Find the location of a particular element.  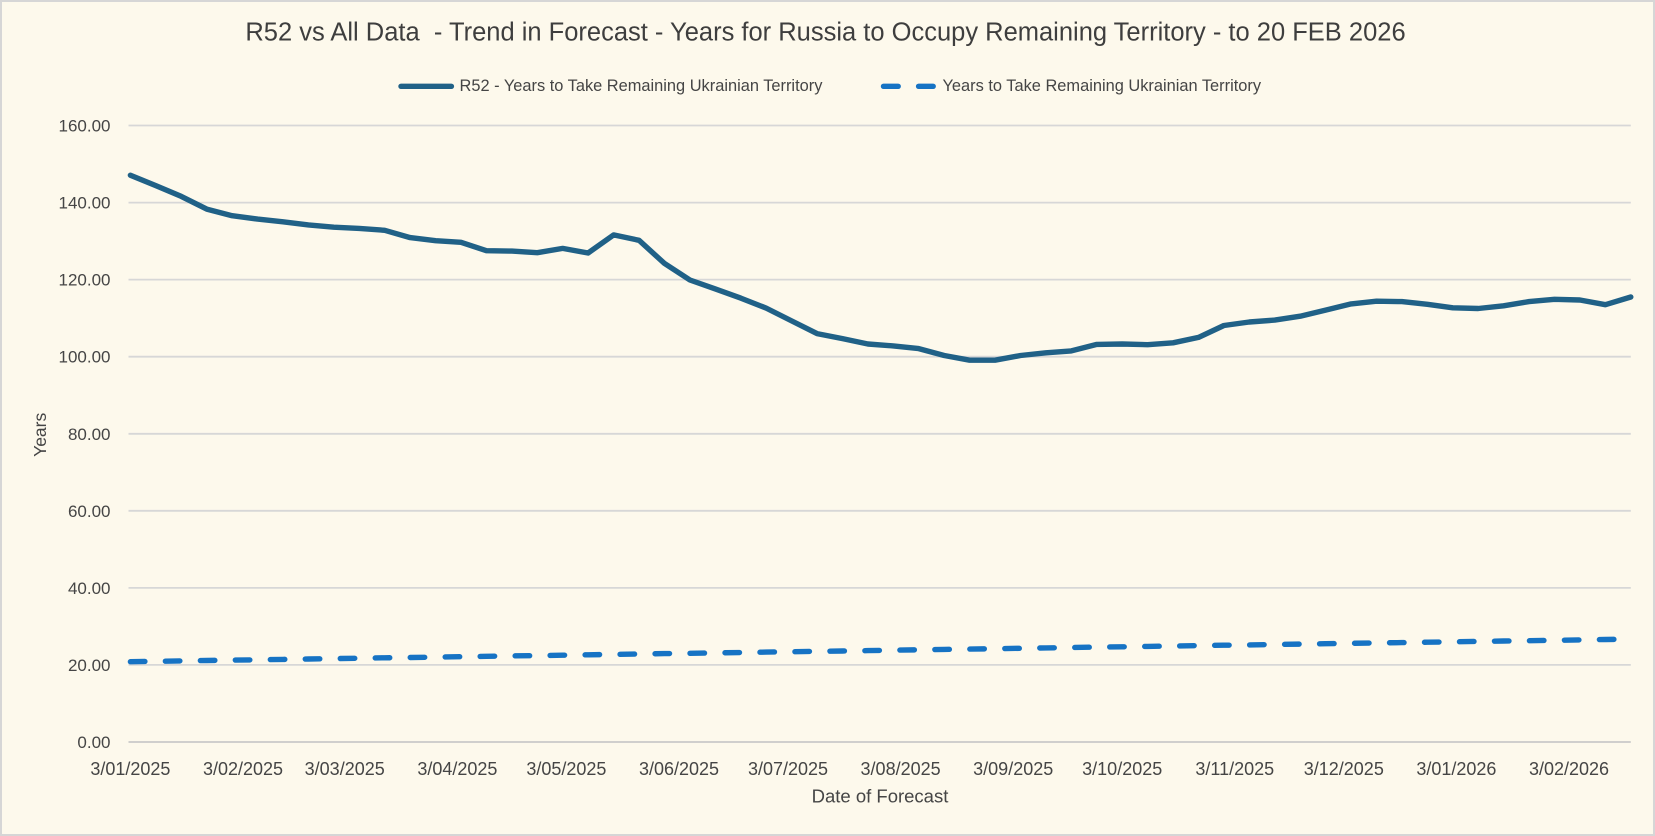

svg-text: 3/01/2026 is located at coordinates (1456, 769).